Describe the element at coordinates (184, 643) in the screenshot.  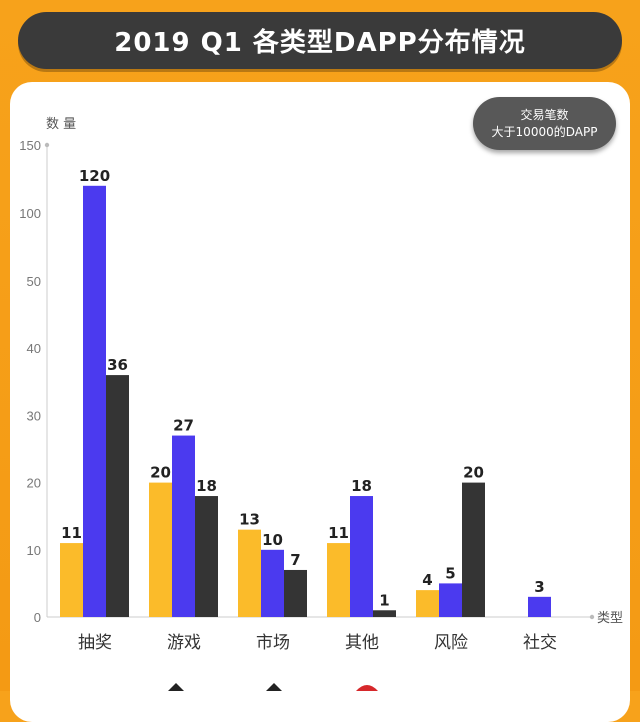
I see `x-tick-label: 游戏` at that location.